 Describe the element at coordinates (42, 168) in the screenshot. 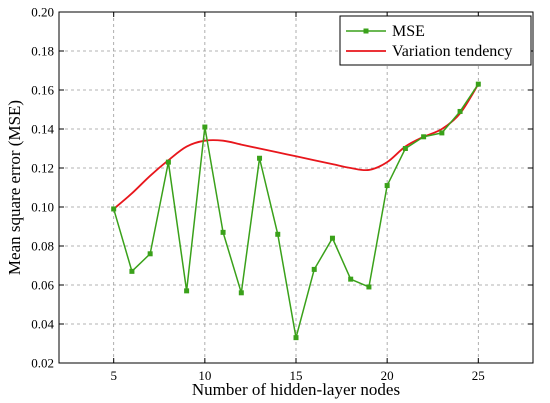

I see `y-tick-label: 0.12` at that location.